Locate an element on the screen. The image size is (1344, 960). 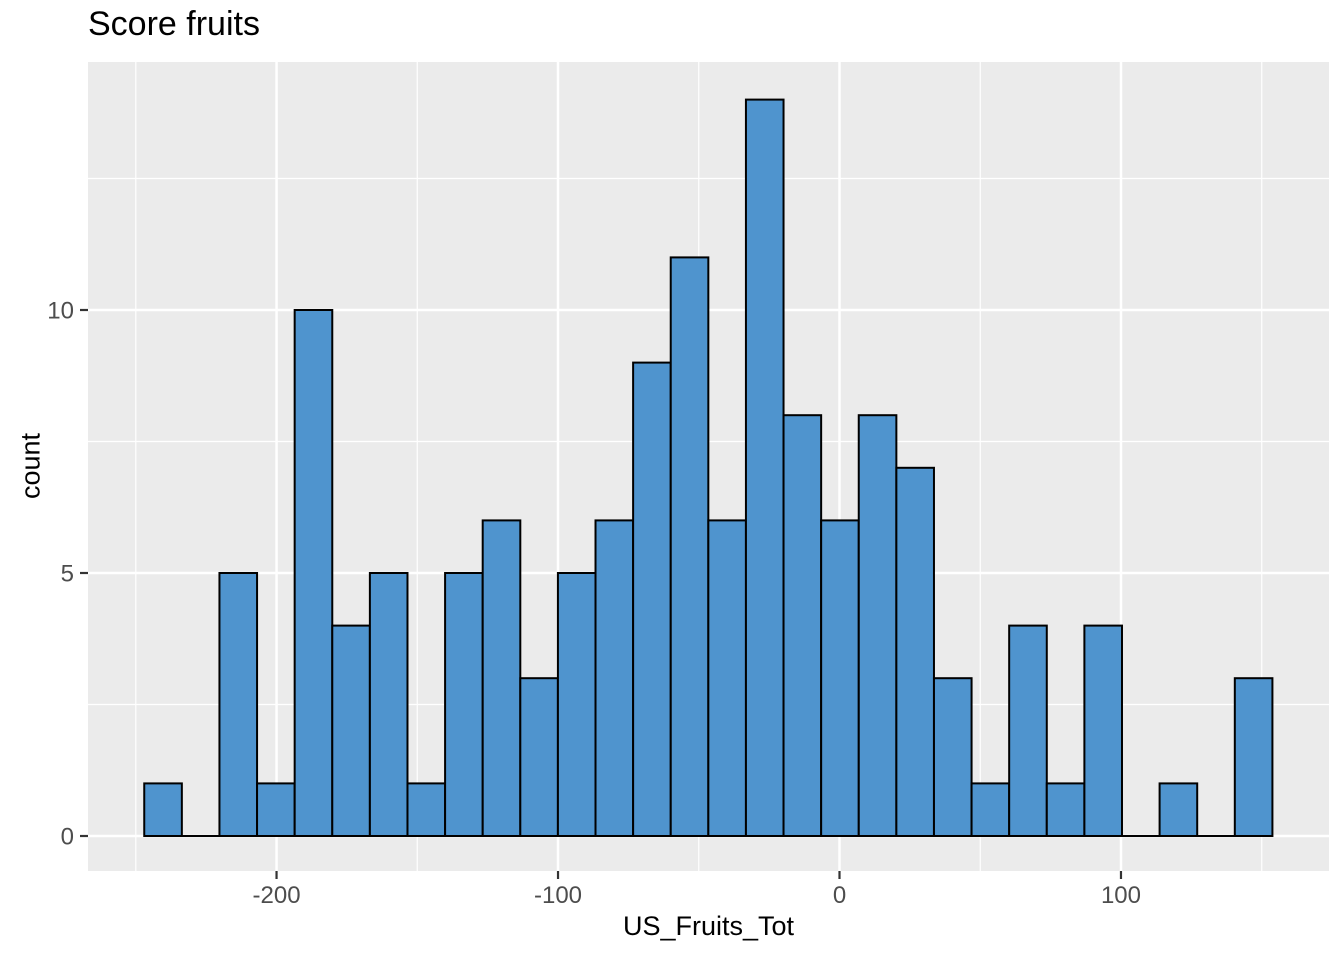
y-tick-label-5: 5 is located at coordinates (67, 574).